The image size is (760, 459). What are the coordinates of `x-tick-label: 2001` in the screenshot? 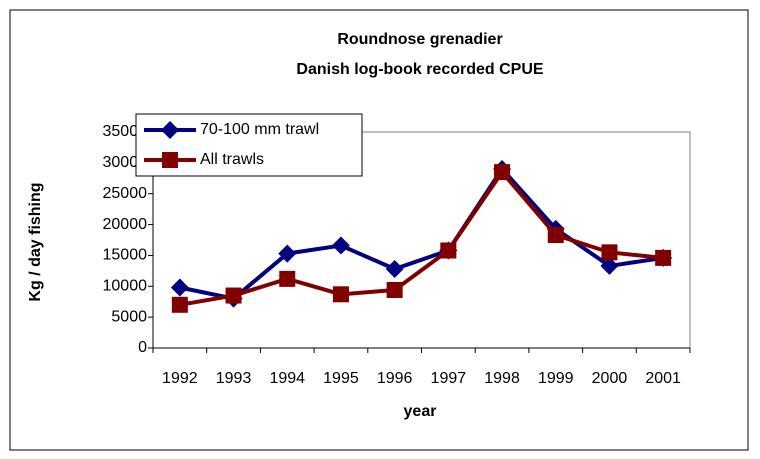 It's located at (663, 378).